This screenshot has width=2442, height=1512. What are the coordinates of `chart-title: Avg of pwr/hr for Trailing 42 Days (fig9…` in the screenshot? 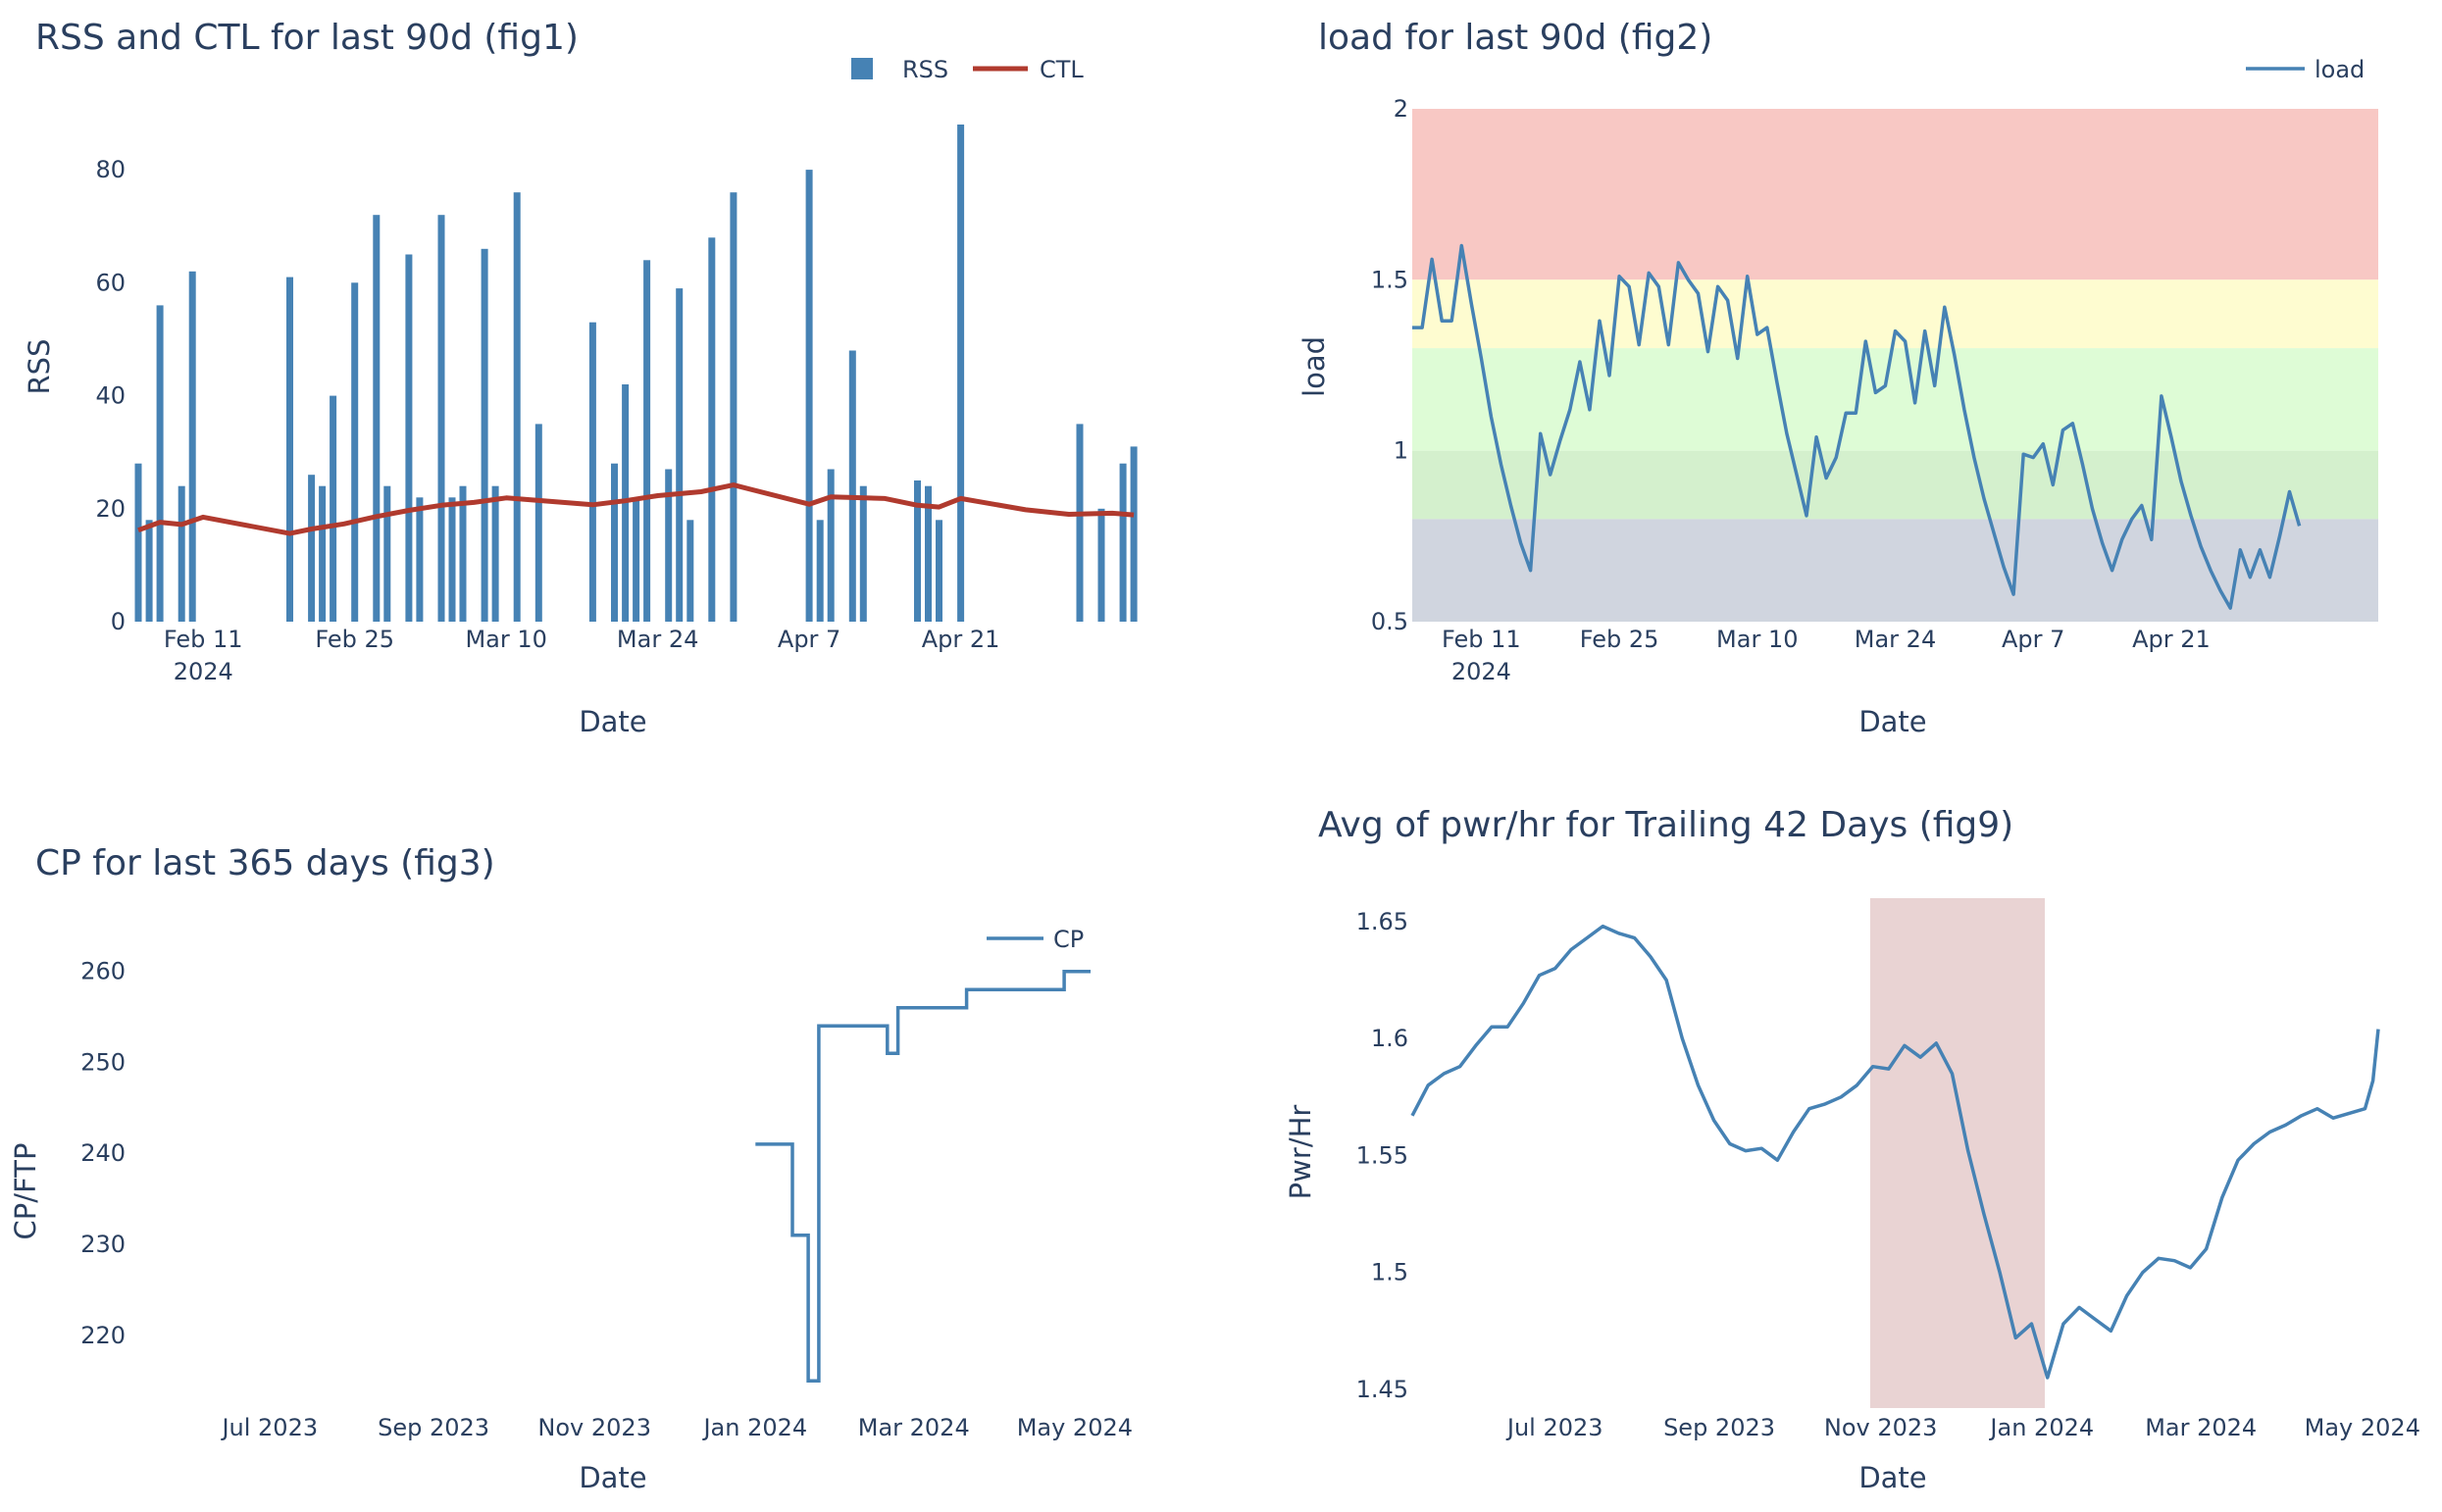 It's located at (1665, 825).